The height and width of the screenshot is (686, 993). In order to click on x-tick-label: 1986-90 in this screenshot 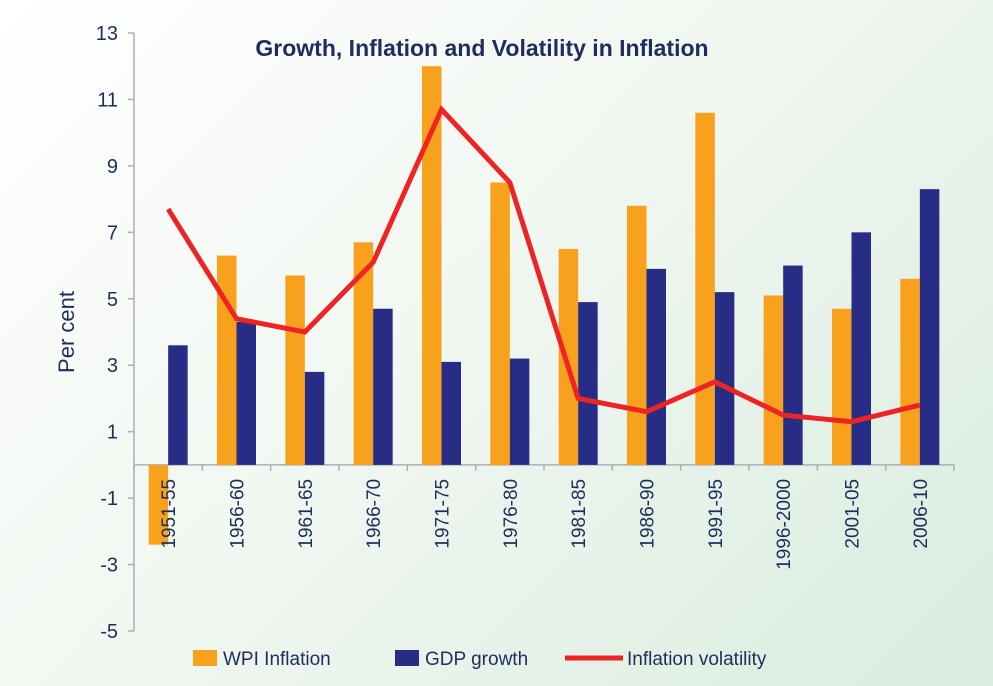, I will do `click(648, 514)`.